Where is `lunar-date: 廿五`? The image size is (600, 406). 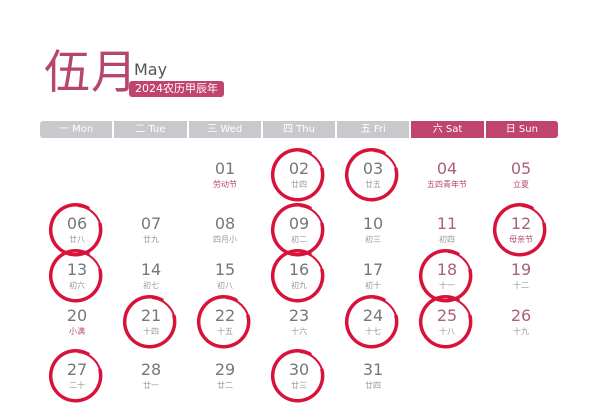 lunar-date: 廿五 is located at coordinates (373, 184).